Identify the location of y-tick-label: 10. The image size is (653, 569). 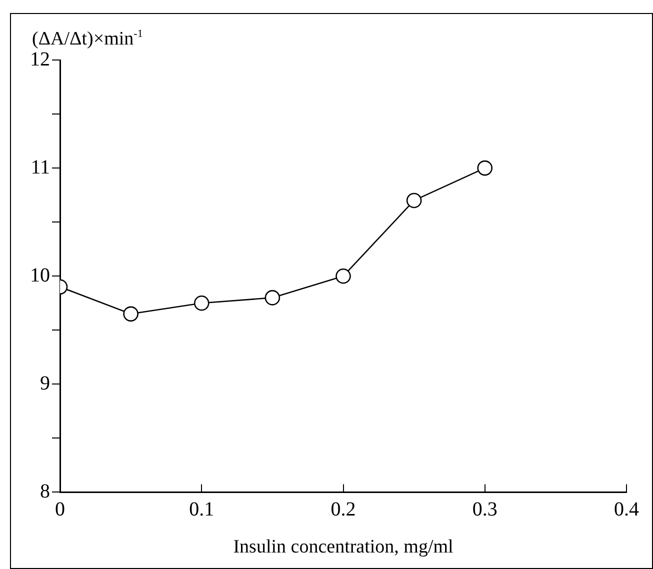
(40, 275).